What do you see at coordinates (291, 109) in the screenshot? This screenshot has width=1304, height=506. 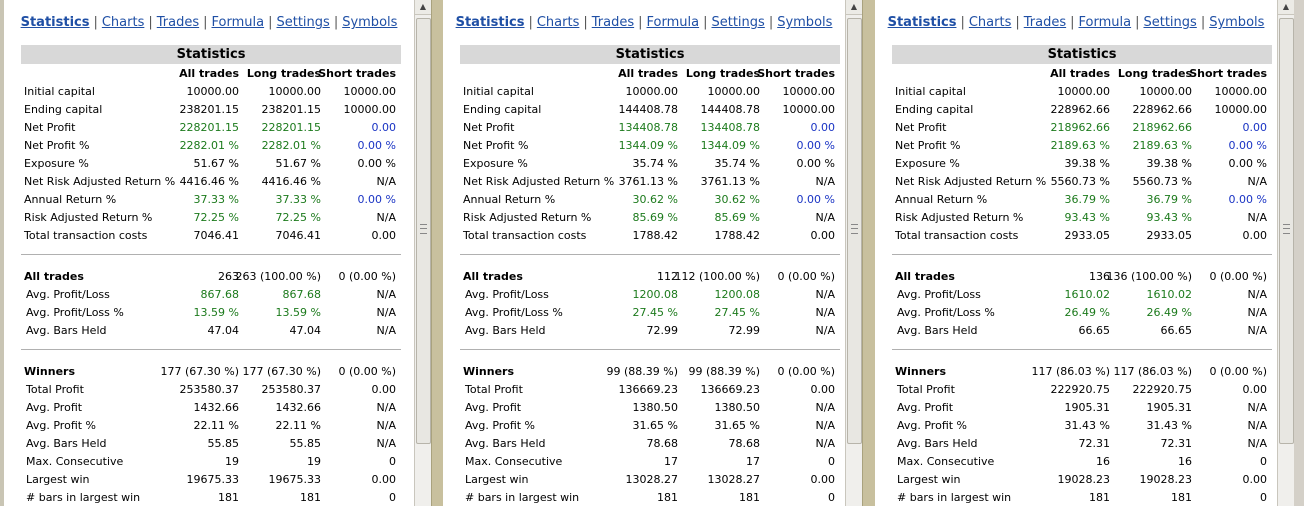 I see `cell-value: 238201.15` at bounding box center [291, 109].